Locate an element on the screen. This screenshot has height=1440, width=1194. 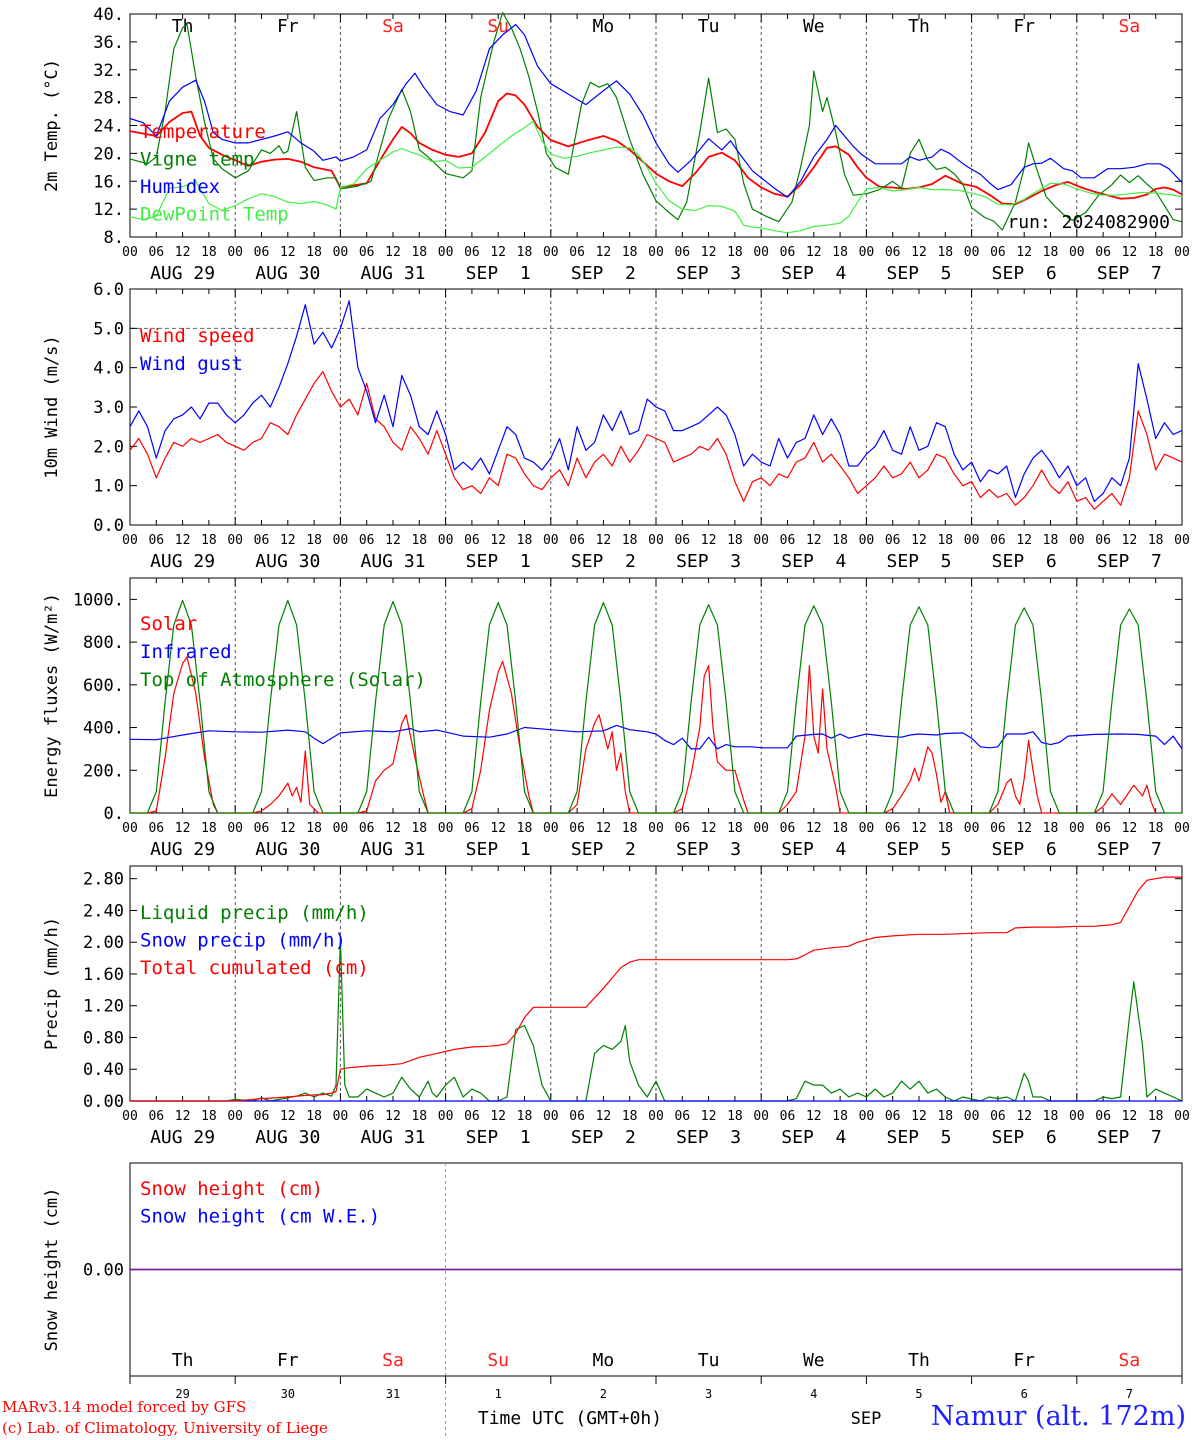
y-tick-label: 0. is located at coordinates (114, 814).